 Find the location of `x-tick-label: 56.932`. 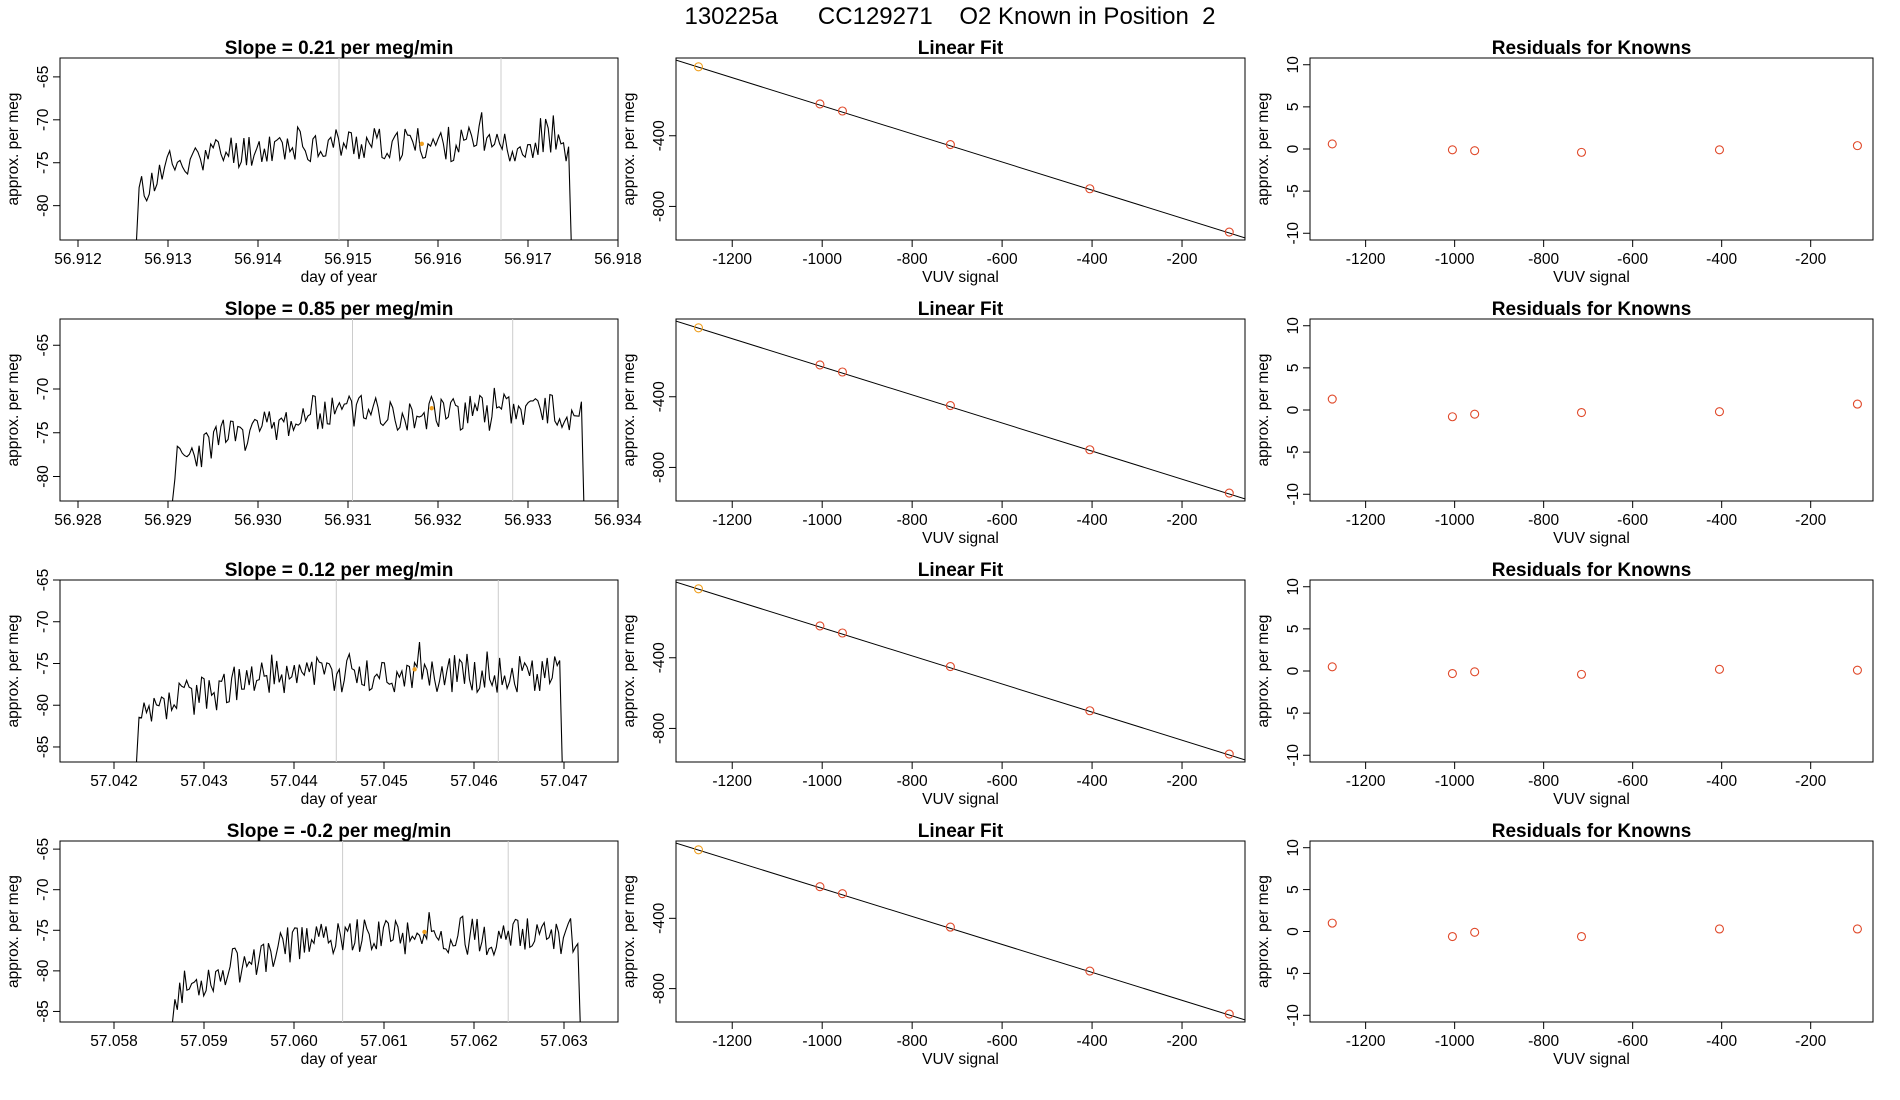

x-tick-label: 56.932 is located at coordinates (437, 520).